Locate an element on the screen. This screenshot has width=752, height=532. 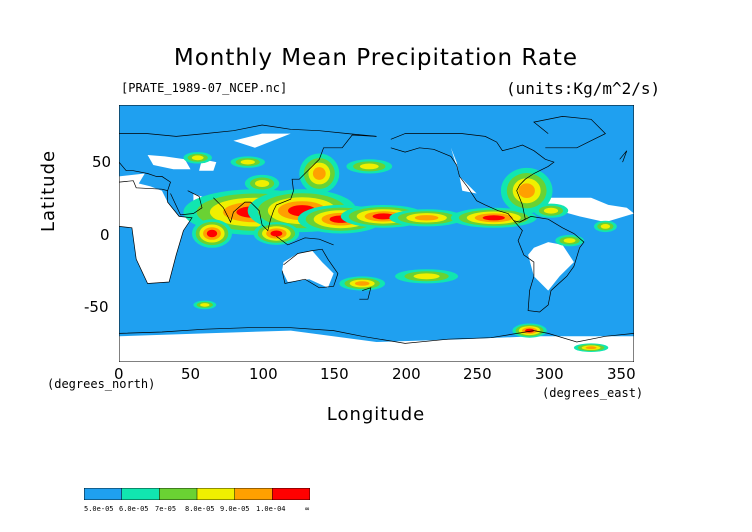
y-tick-50: 50 is located at coordinates (102, 162).